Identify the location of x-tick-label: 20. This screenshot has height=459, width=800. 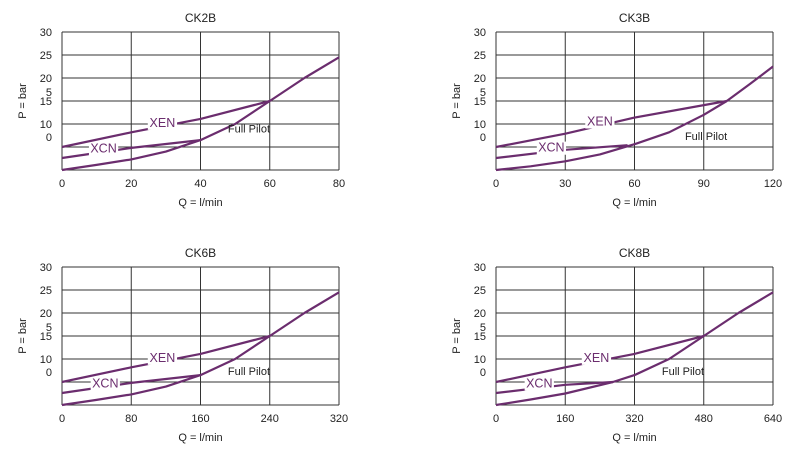
(131, 184).